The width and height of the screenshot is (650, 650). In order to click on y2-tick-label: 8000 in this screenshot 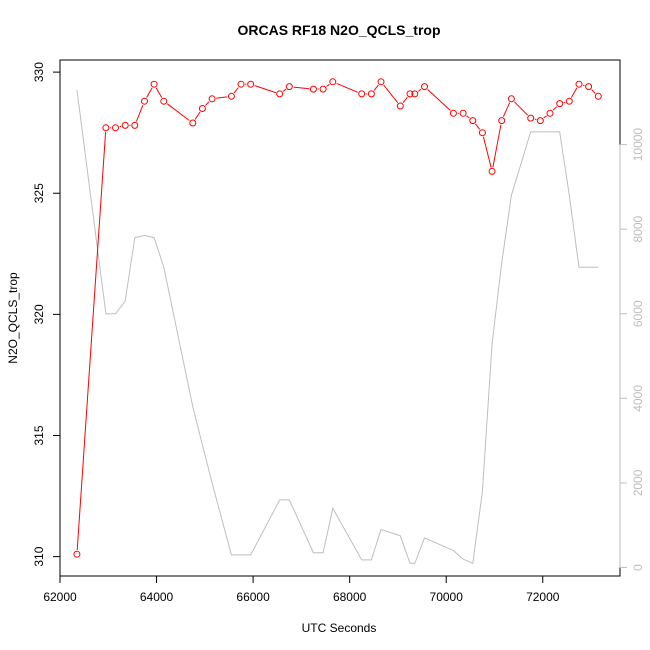, I will do `click(638, 229)`.